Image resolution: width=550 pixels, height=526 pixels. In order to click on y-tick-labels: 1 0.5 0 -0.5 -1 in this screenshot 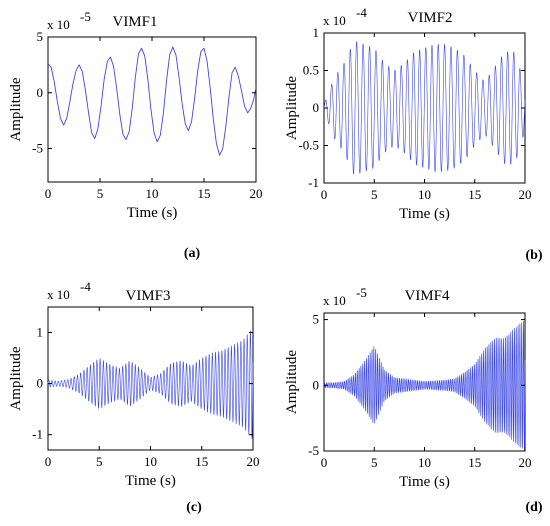, I will do `click(308, 107)`.